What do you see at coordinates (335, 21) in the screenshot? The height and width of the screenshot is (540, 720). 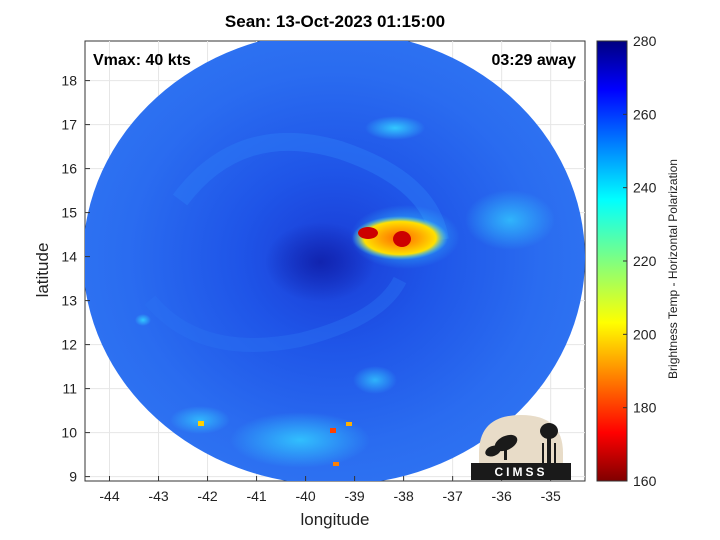 I see `chart-title: Sean: 13-Oct-2023 01:15:00` at bounding box center [335, 21].